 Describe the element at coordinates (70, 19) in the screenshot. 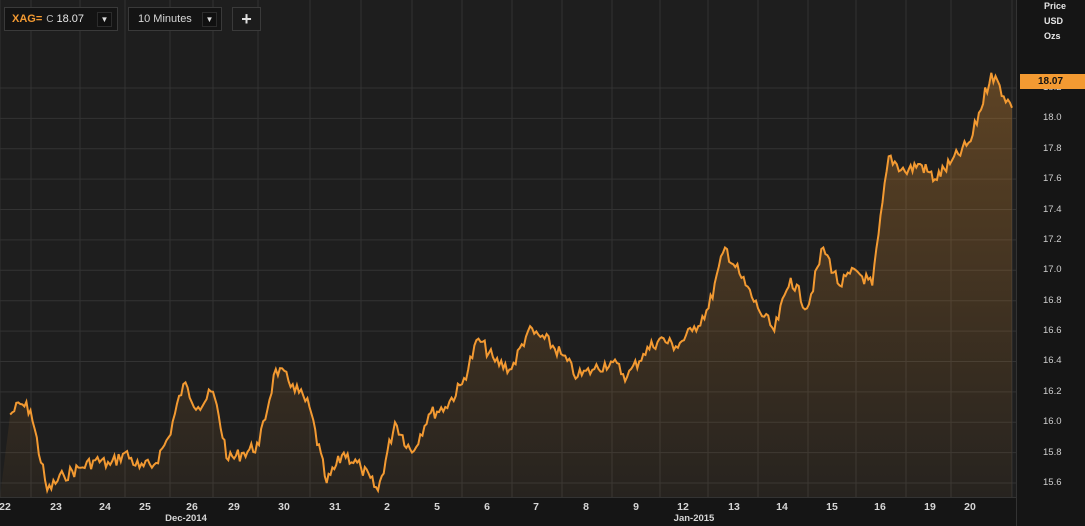

I see `close-value: 18.07` at that location.